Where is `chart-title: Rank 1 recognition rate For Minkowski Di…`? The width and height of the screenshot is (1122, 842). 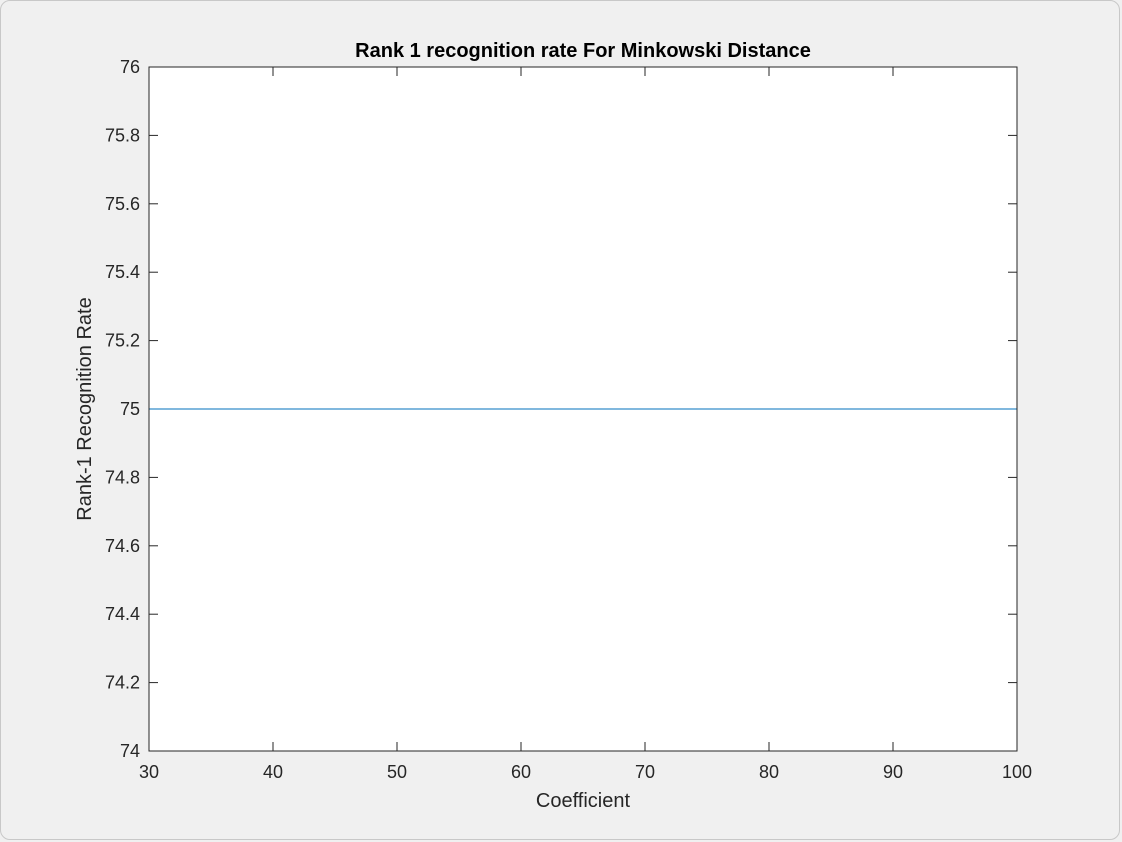
chart-title: Rank 1 recognition rate For Minkowski Di… is located at coordinates (583, 51).